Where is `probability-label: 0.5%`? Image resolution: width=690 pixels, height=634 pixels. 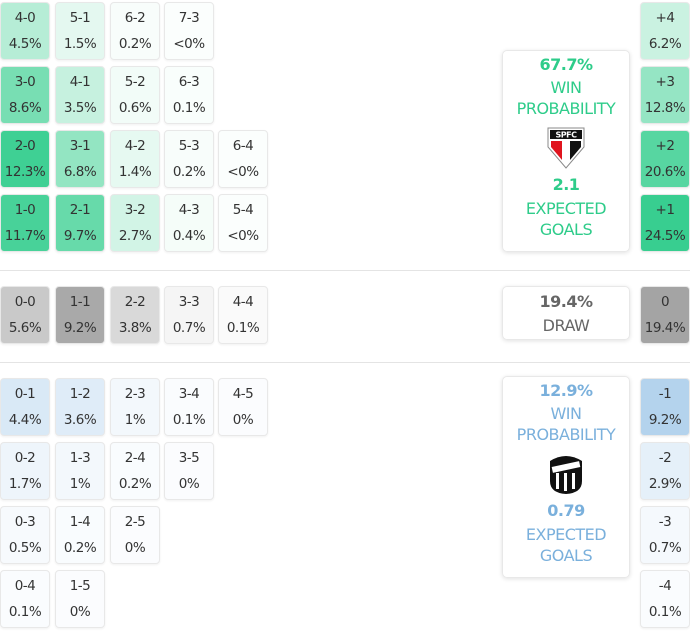 probability-label: 0.5% is located at coordinates (25, 548).